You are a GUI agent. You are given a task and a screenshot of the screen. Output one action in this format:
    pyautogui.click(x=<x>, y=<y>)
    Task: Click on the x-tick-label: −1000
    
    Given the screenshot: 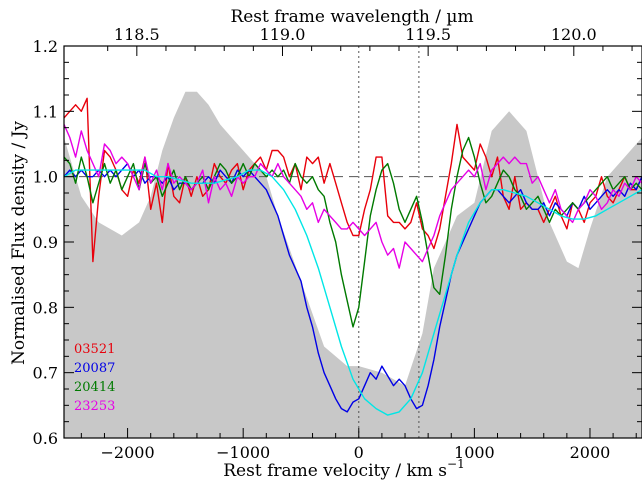 What is the action you would take?
    pyautogui.click(x=243, y=452)
    